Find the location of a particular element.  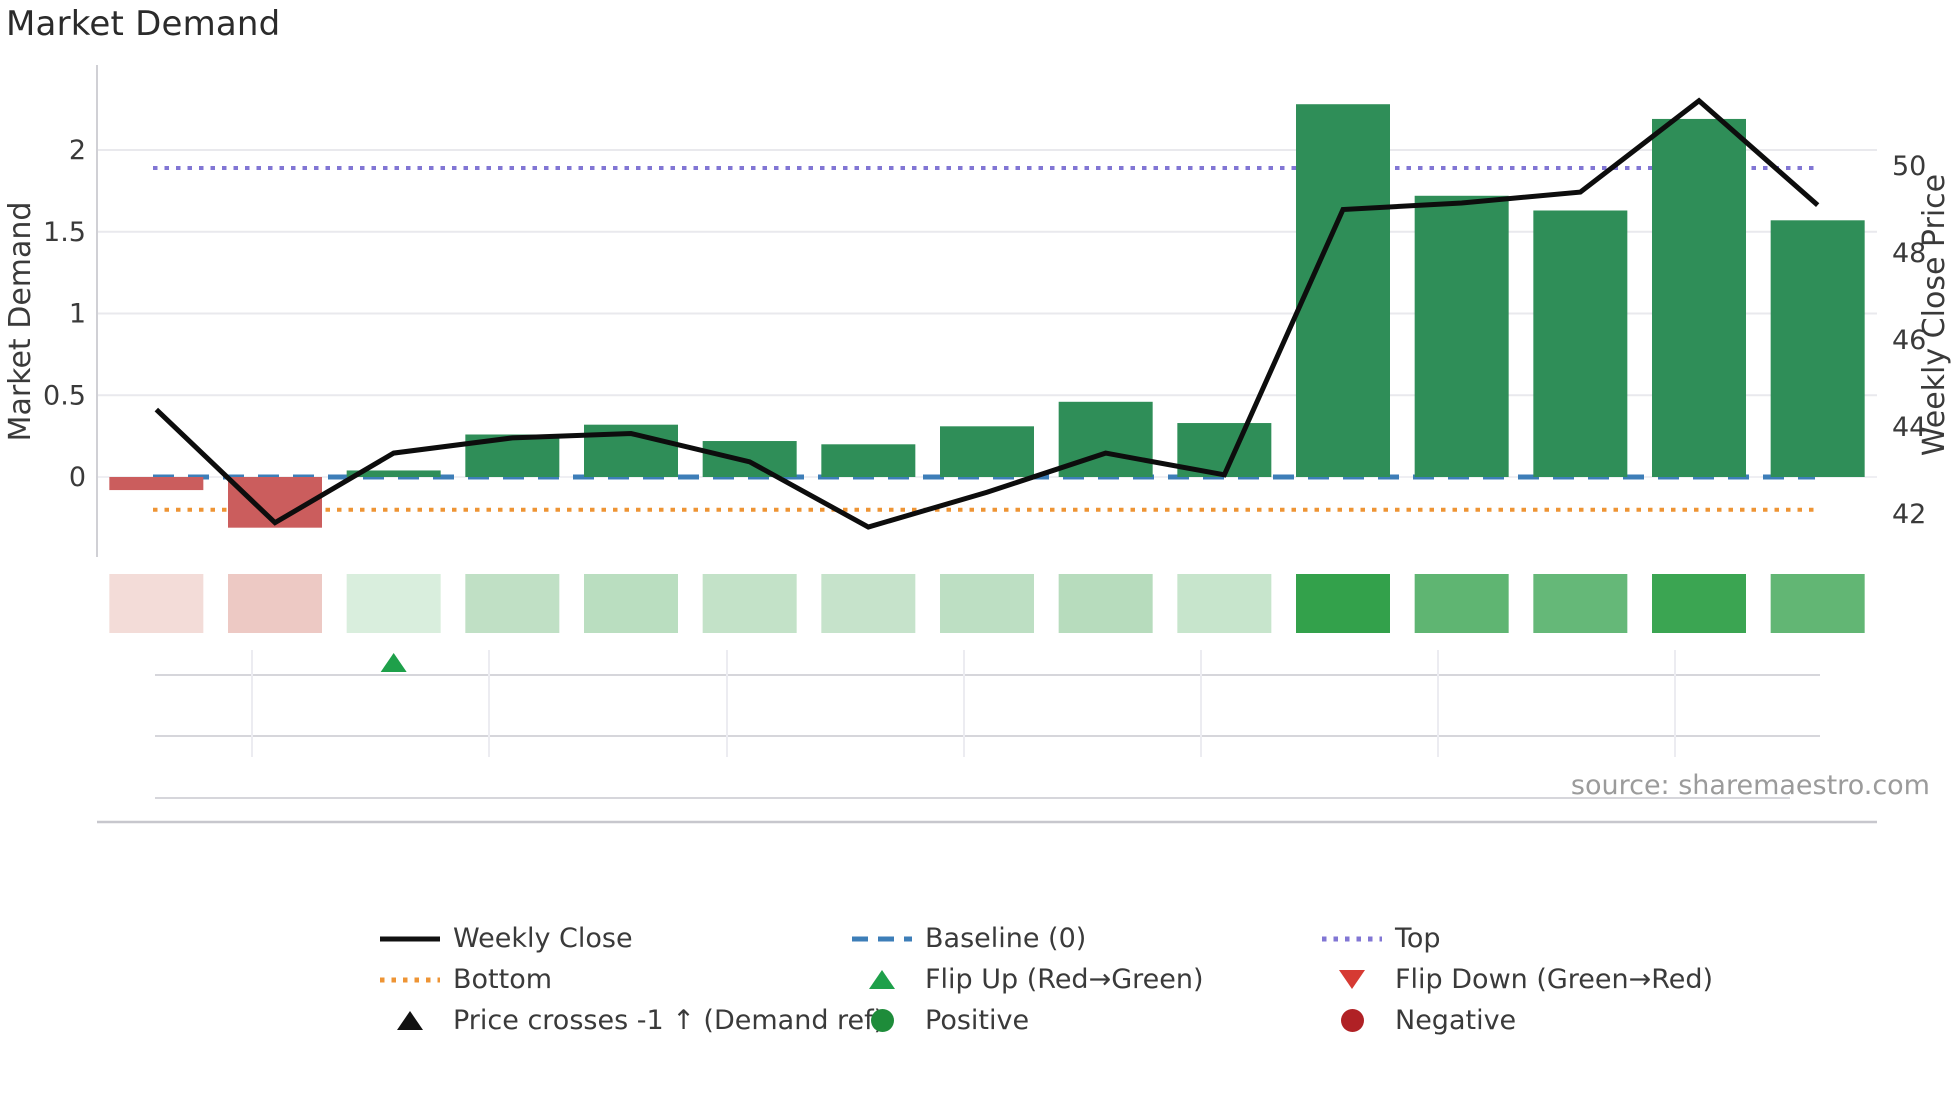

right-tick-label: 42 is located at coordinates (1909, 514).